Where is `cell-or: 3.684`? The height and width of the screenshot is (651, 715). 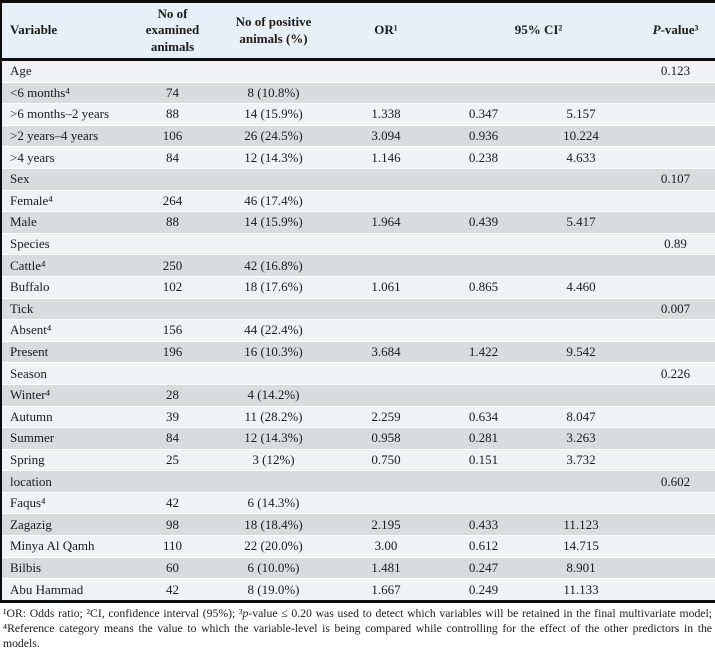 cell-or: 3.684 is located at coordinates (386, 352).